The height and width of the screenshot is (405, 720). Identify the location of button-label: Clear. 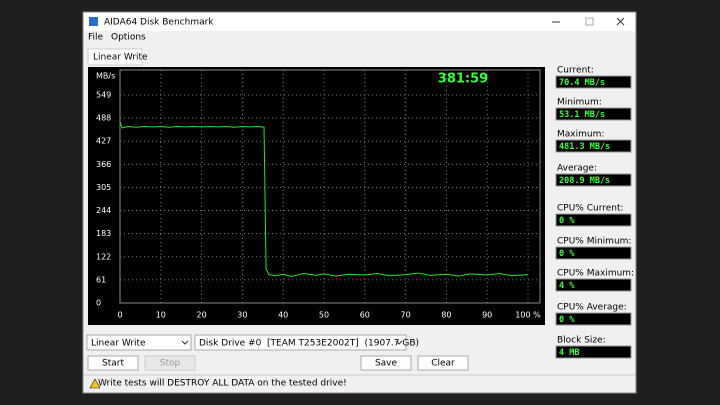
(443, 364).